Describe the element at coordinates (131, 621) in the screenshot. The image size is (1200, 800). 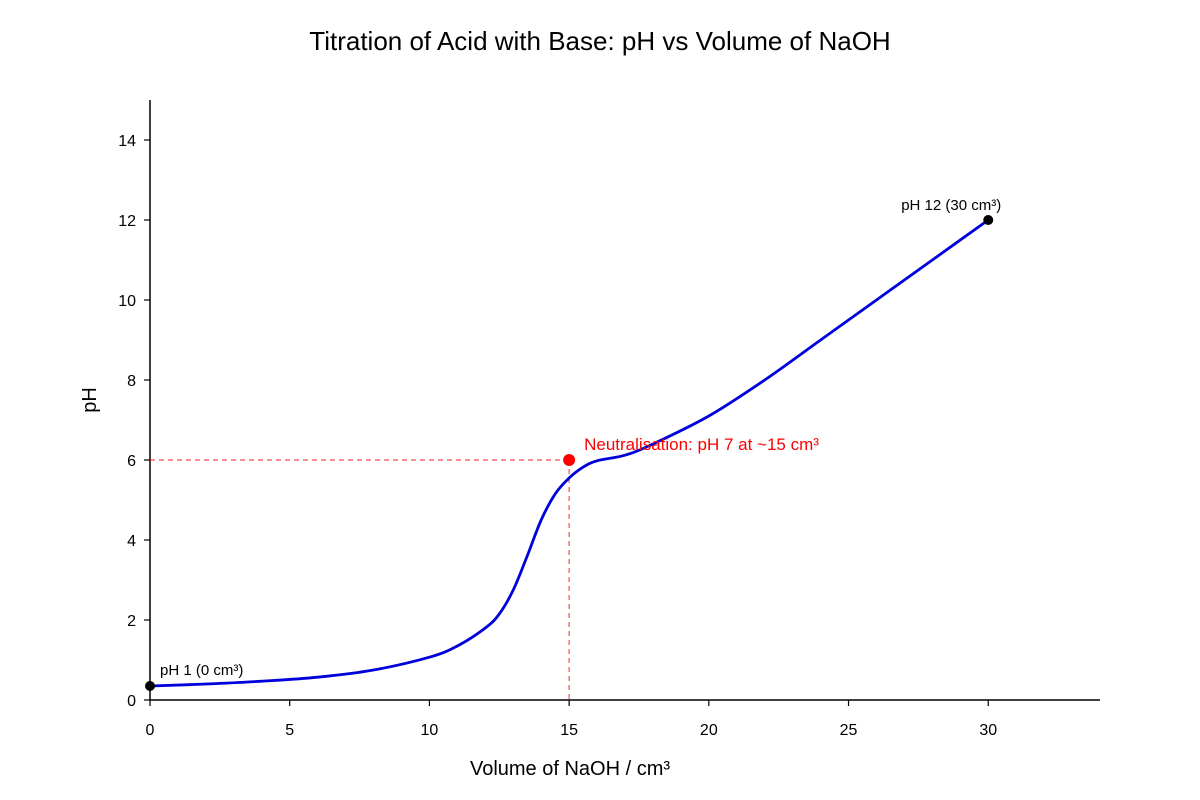
I see `y-tick-label: 2` at that location.